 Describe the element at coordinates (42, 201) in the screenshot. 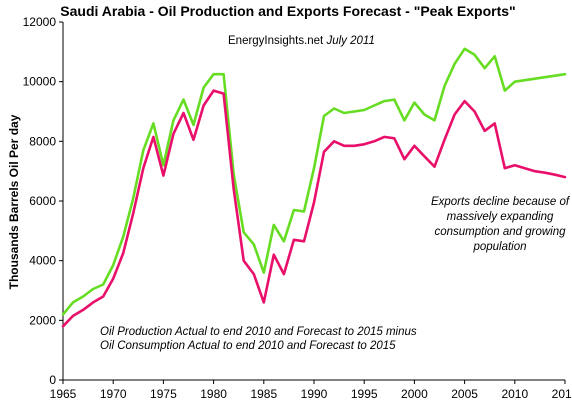

I see `y-tick-label: 6000` at that location.